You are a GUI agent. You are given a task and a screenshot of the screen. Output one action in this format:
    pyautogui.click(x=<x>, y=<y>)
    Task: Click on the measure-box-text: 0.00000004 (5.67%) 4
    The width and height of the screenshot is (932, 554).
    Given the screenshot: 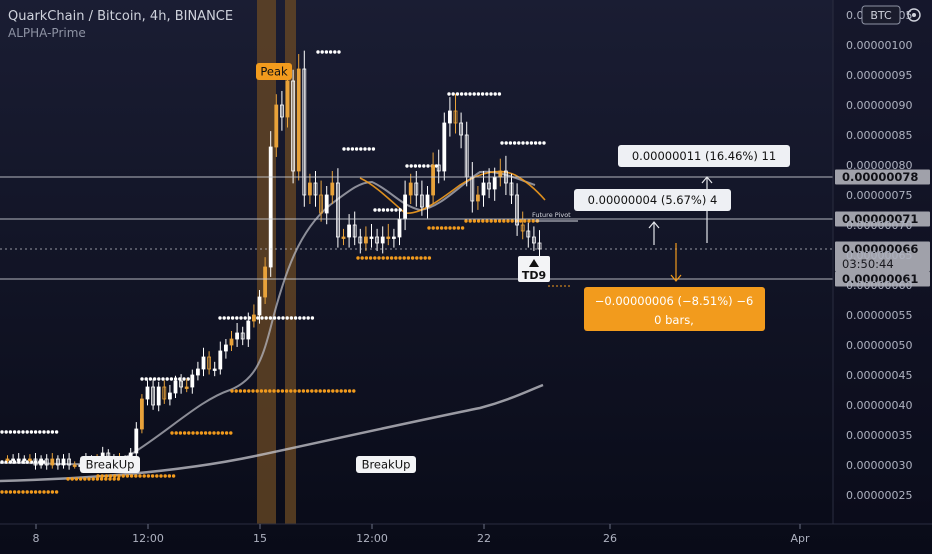 What is the action you would take?
    pyautogui.click(x=653, y=200)
    